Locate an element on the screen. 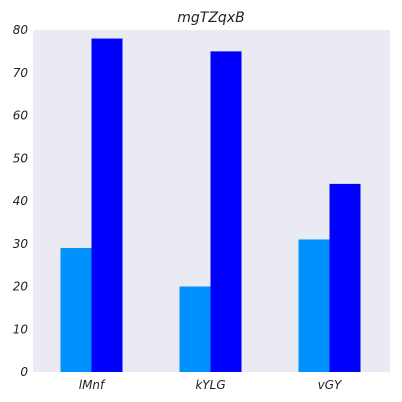  y-tick-label: 70 is located at coordinates (21, 73).